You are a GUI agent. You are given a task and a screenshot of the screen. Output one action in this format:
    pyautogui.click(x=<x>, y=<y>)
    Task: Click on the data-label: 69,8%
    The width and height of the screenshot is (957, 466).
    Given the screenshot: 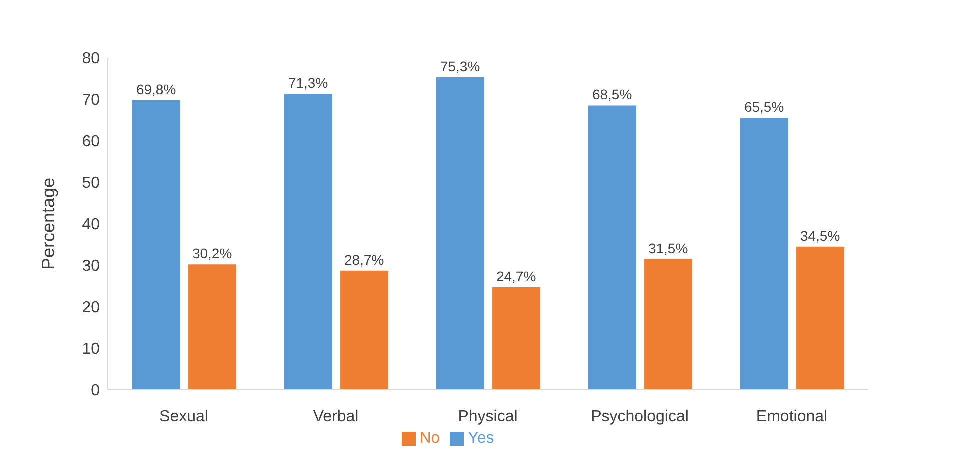 What is the action you would take?
    pyautogui.click(x=156, y=89)
    